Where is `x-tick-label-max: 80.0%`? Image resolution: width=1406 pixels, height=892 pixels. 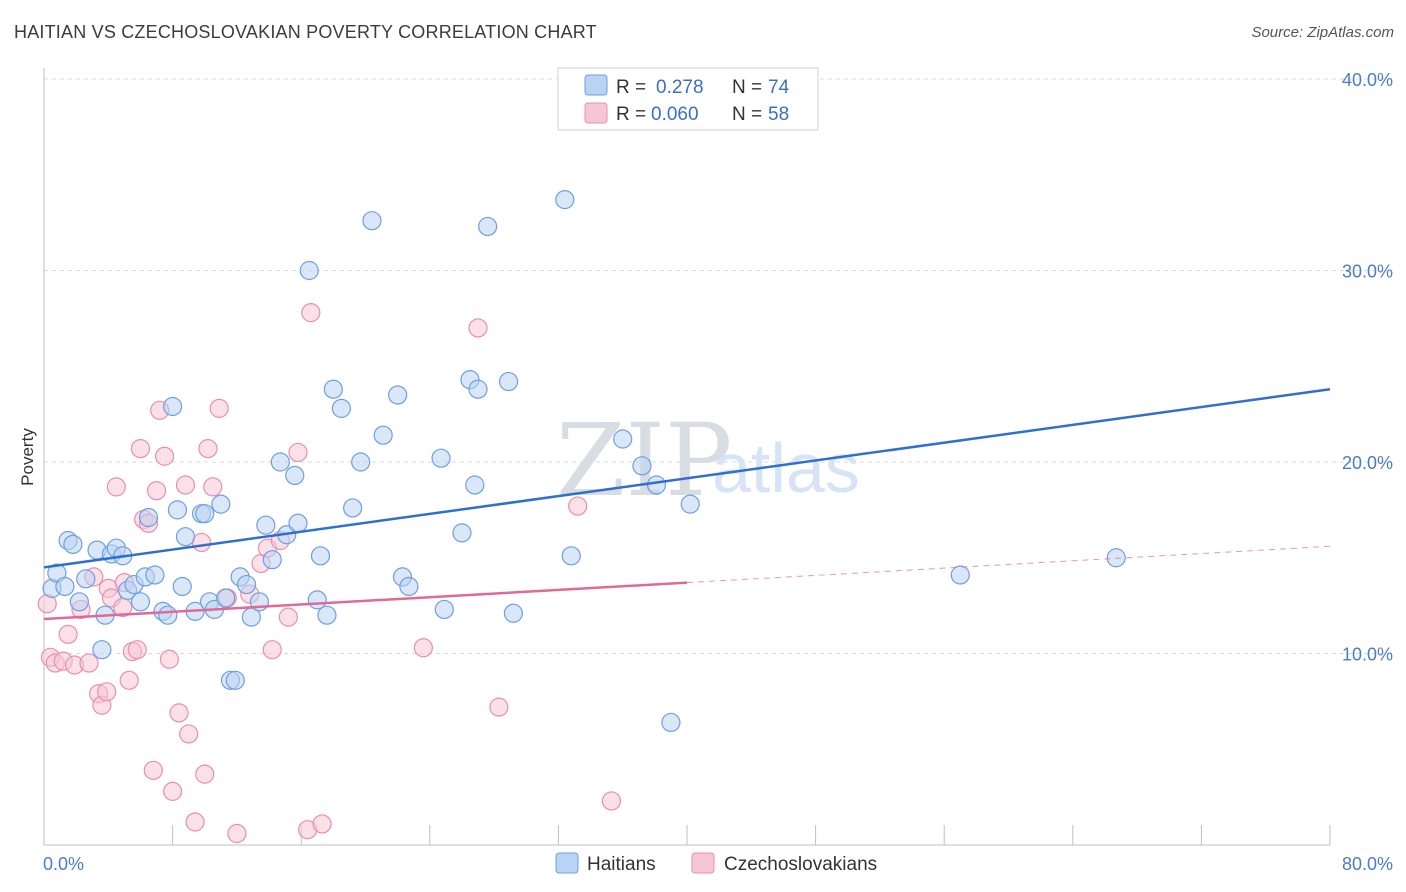
x-tick-label-max: 80.0% is located at coordinates (1367, 864).